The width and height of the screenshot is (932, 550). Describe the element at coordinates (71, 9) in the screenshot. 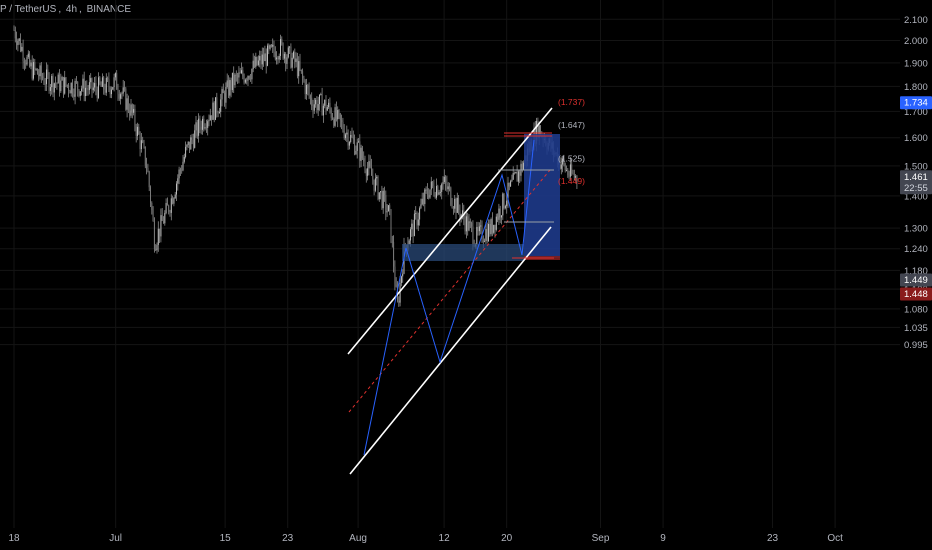

I see `interval: 4h` at that location.